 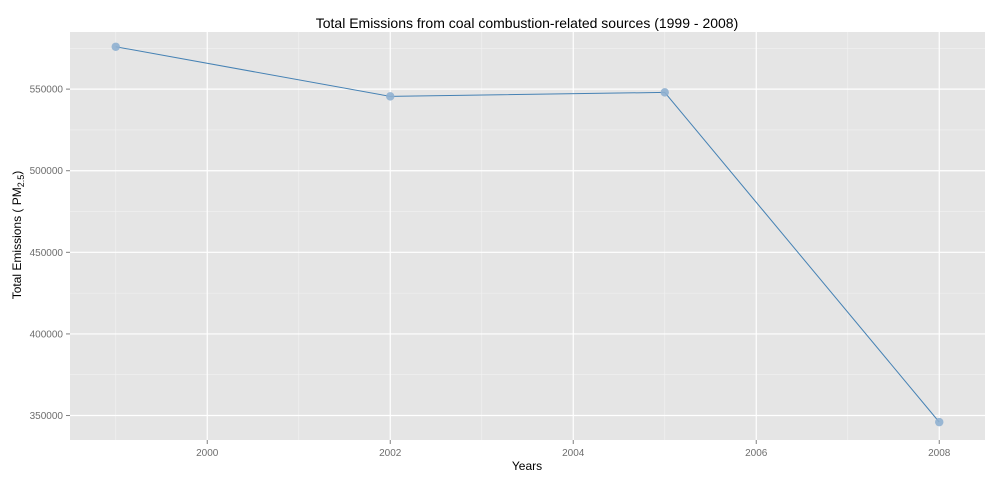 I want to click on x-axis-ticks: 2000 2002 2004 2006 2008, so click(x=573, y=449).